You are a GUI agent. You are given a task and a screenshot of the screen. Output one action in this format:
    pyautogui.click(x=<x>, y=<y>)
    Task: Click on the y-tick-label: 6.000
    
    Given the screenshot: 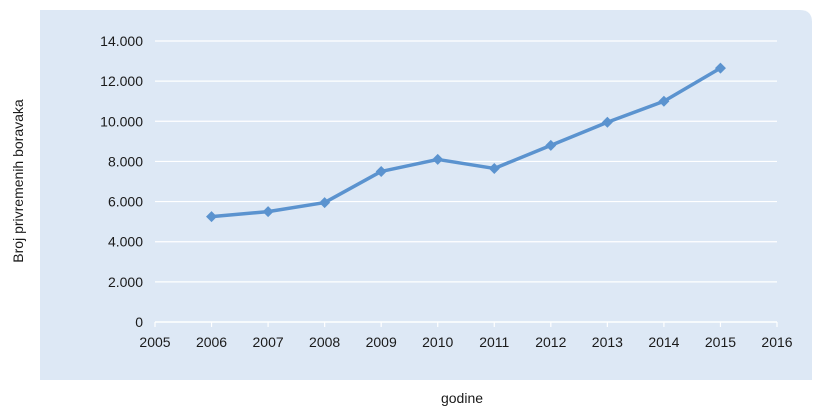 What is the action you would take?
    pyautogui.click(x=125, y=202)
    